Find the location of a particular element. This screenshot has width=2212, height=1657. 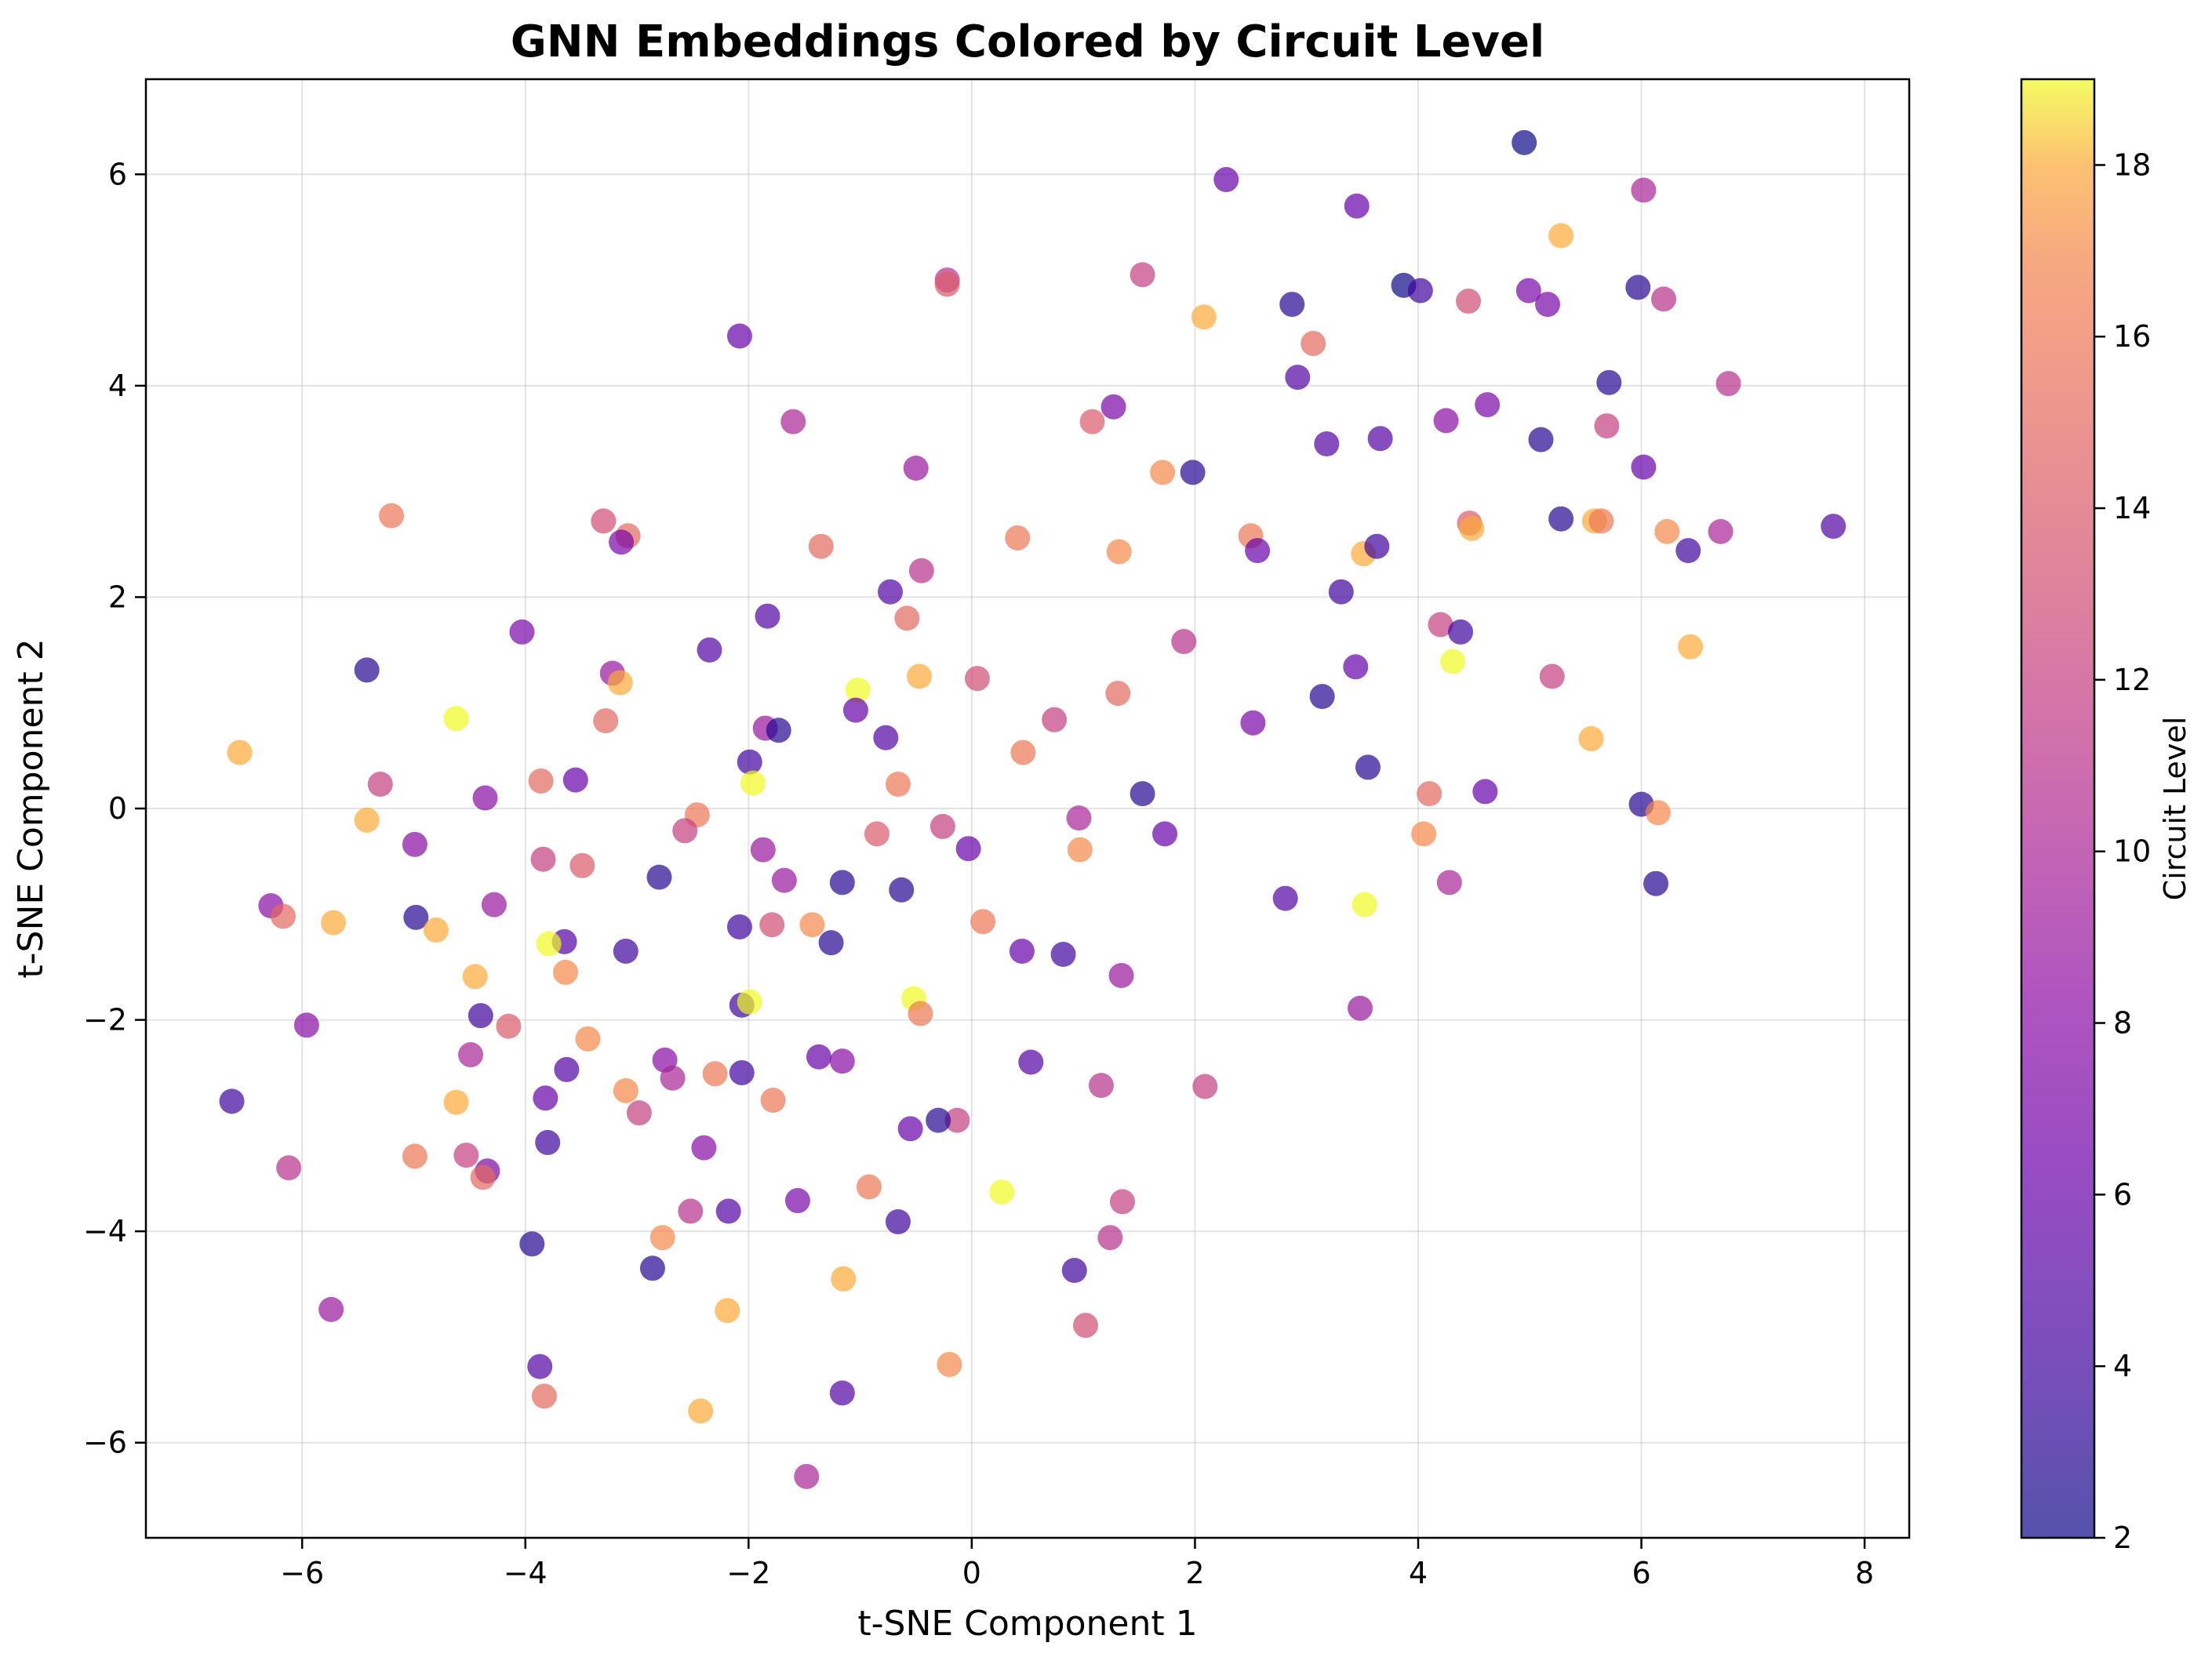

y-tick-label: −6 is located at coordinates (105, 1443).